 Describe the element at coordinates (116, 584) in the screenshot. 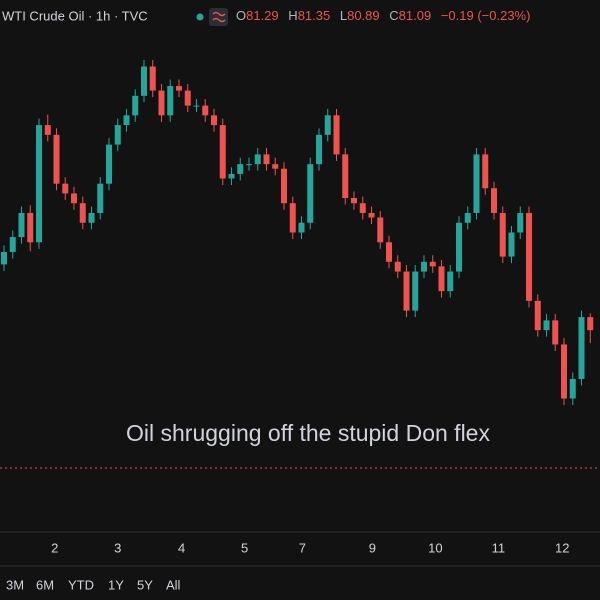

I see `range-button: 1Y` at that location.